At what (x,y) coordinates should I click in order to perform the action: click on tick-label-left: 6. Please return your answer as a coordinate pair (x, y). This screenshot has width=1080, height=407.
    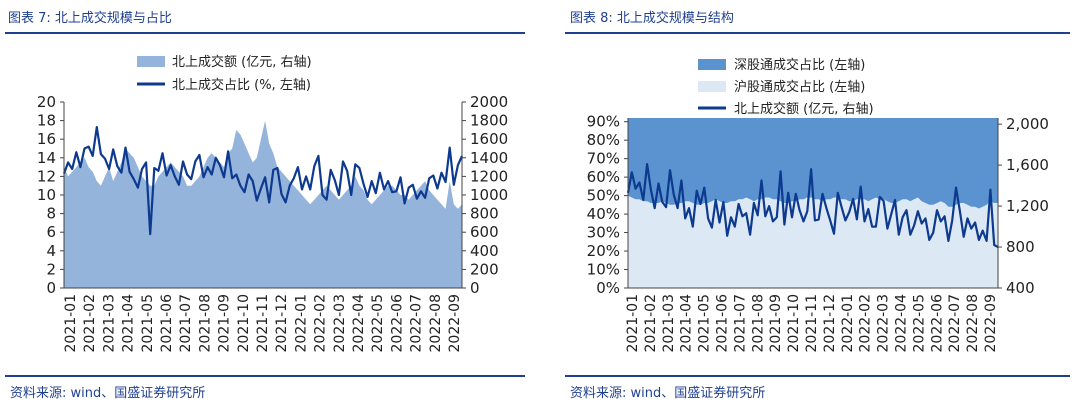
    Looking at the image, I should click on (51, 232).